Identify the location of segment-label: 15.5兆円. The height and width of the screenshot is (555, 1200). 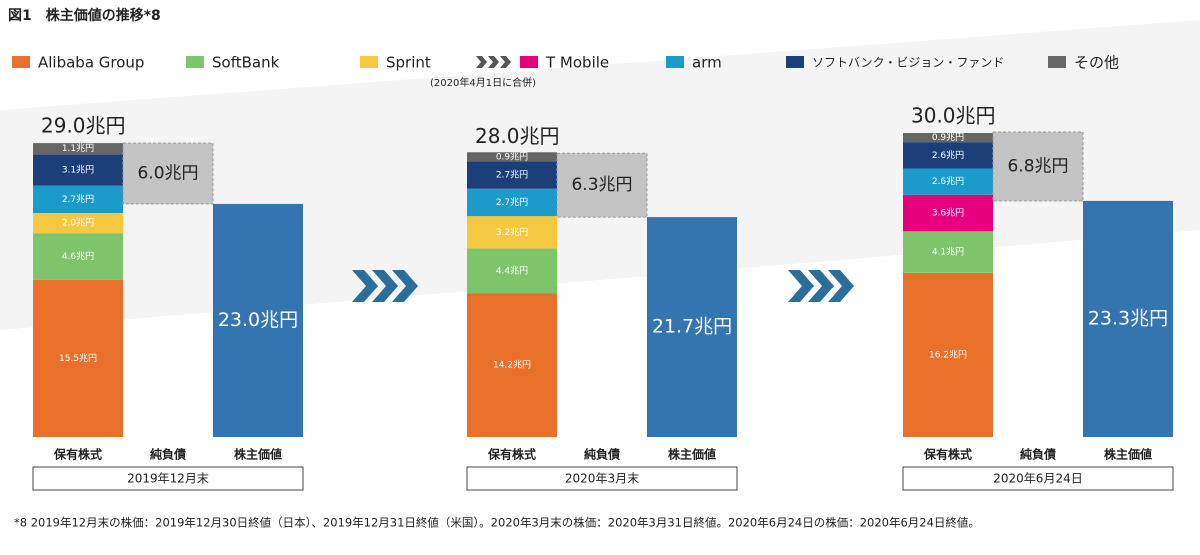
(78, 358).